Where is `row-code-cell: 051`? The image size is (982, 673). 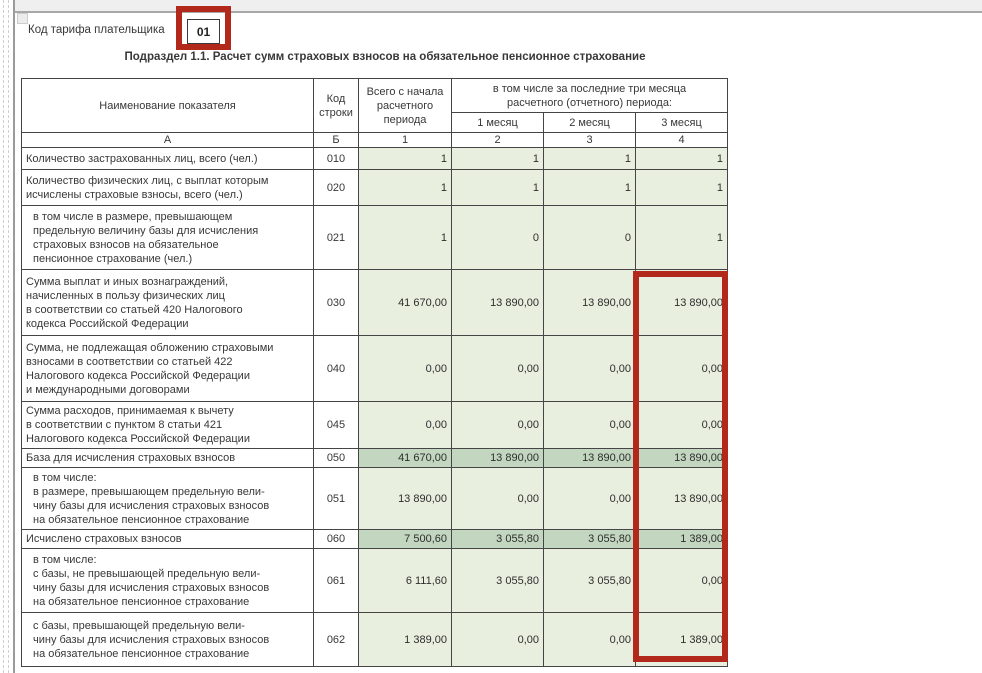 row-code-cell: 051 is located at coordinates (336, 498).